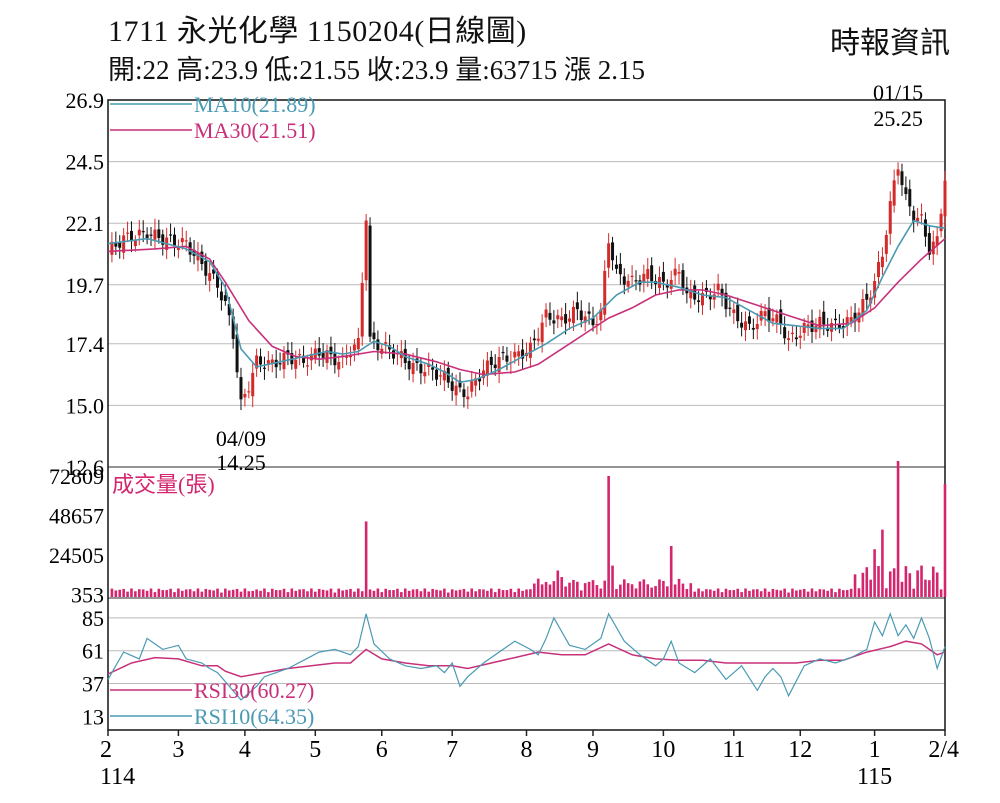 The width and height of the screenshot is (1000, 803). I want to click on rsi-tick-label: 85, so click(93, 618).